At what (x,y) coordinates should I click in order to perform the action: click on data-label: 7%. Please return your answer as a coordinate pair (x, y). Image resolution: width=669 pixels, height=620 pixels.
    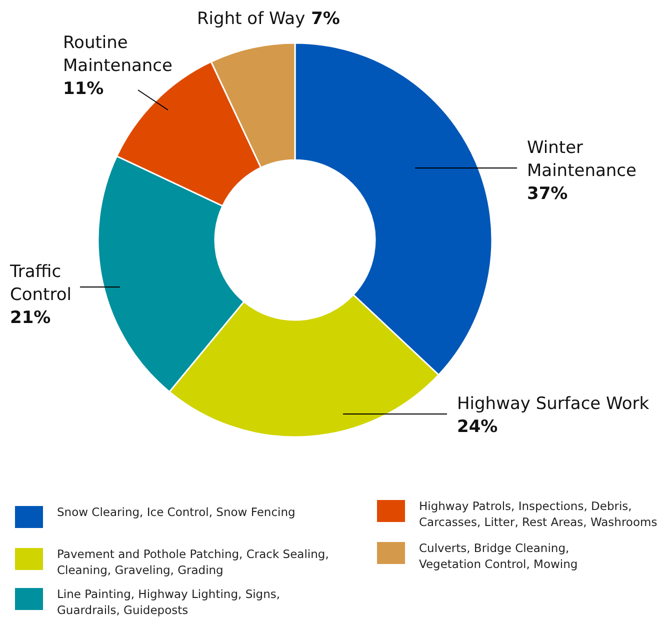
    Looking at the image, I should click on (322, 19).